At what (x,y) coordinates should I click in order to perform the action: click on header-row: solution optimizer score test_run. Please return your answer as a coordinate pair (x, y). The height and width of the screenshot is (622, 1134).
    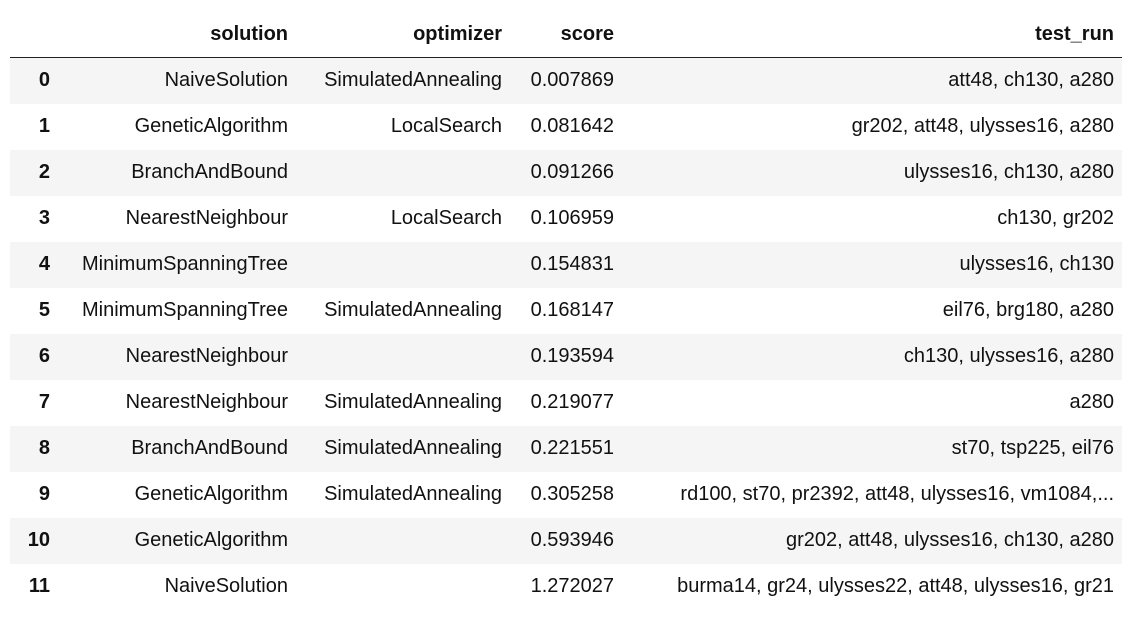
    Looking at the image, I should click on (566, 35).